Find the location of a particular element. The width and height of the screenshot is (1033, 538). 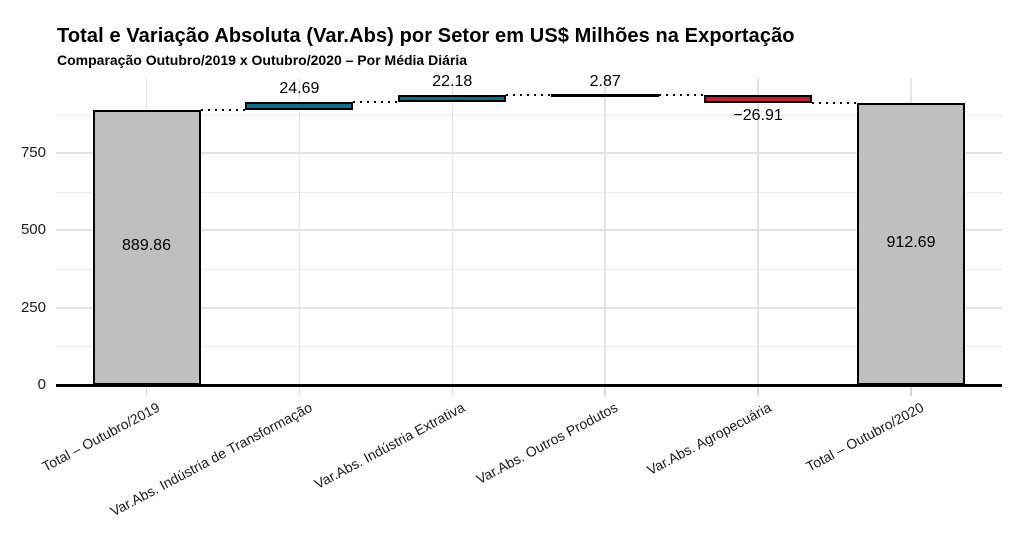

bar-value-label-1: 24.69 is located at coordinates (299, 89).